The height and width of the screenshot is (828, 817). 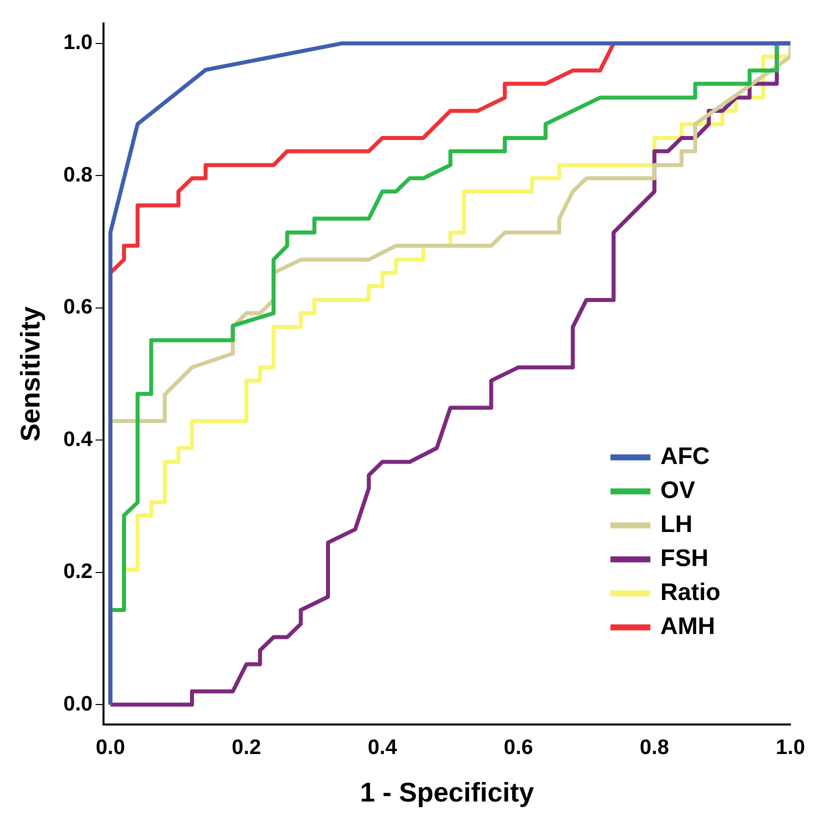 What do you see at coordinates (447, 792) in the screenshot?
I see `x-axis-title: 1 - Specificity` at bounding box center [447, 792].